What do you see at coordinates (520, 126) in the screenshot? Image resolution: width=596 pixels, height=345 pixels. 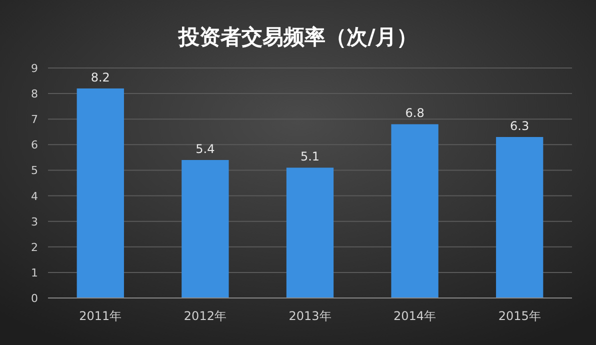 I see `data-label: 6.3` at bounding box center [520, 126].